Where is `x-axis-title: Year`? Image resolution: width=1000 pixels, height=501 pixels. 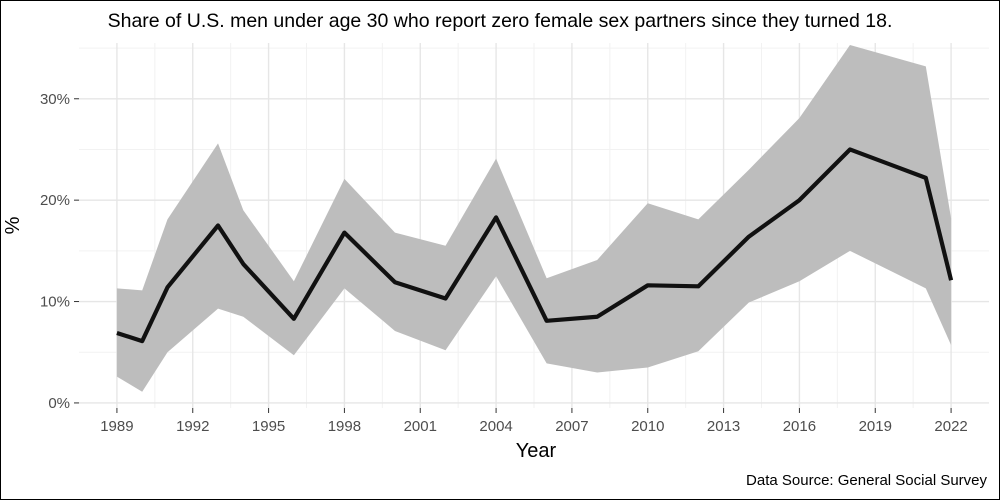
x-axis-title: Year is located at coordinates (536, 451).